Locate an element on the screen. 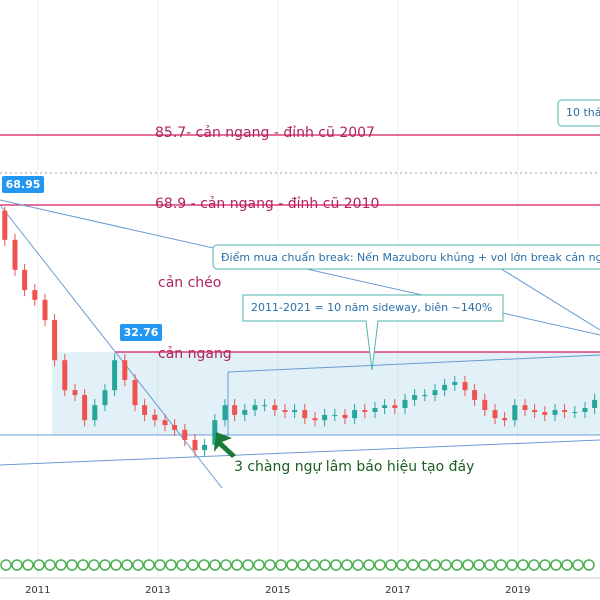  channel-line is located at coordinates (413, 363).